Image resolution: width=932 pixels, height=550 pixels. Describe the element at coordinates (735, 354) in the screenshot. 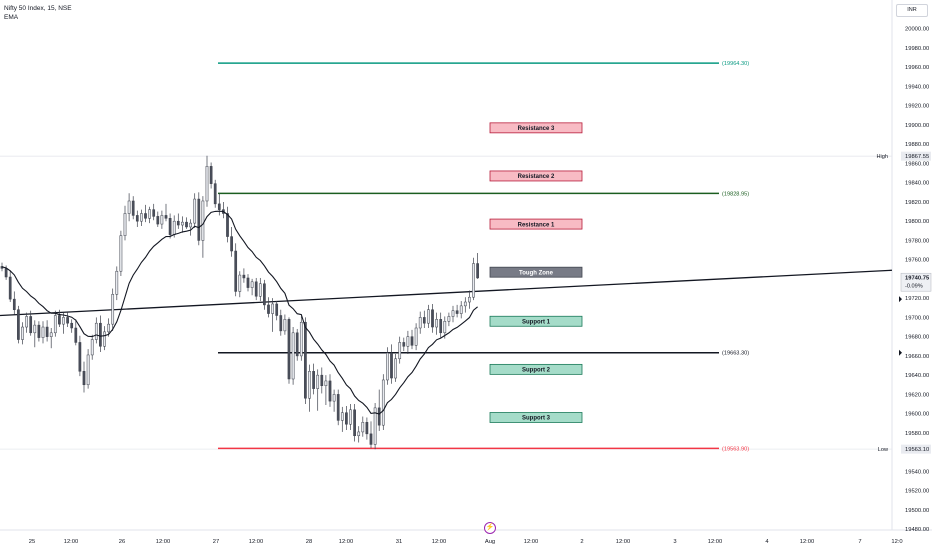

I see `level-label: (19663.30)` at that location.